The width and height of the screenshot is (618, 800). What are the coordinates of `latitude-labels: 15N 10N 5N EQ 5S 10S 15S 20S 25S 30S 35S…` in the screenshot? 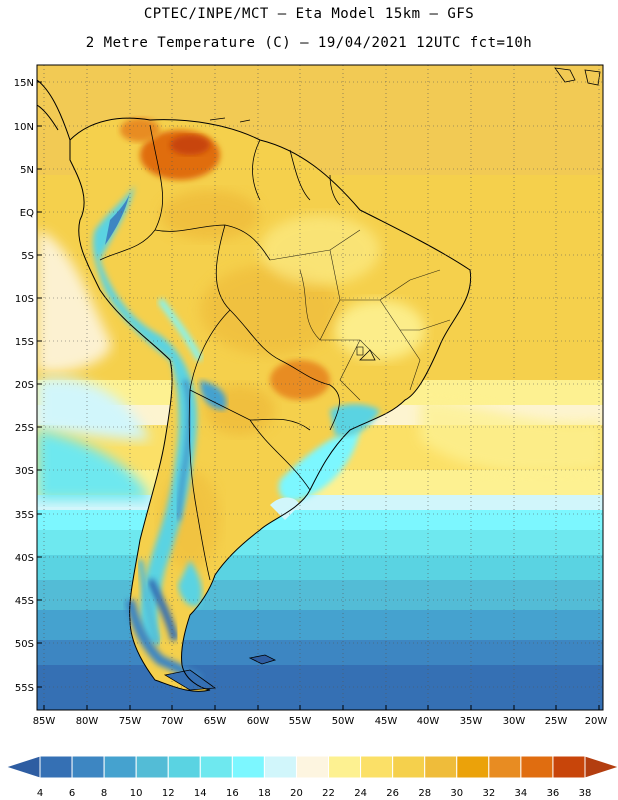 It's located at (24, 386).